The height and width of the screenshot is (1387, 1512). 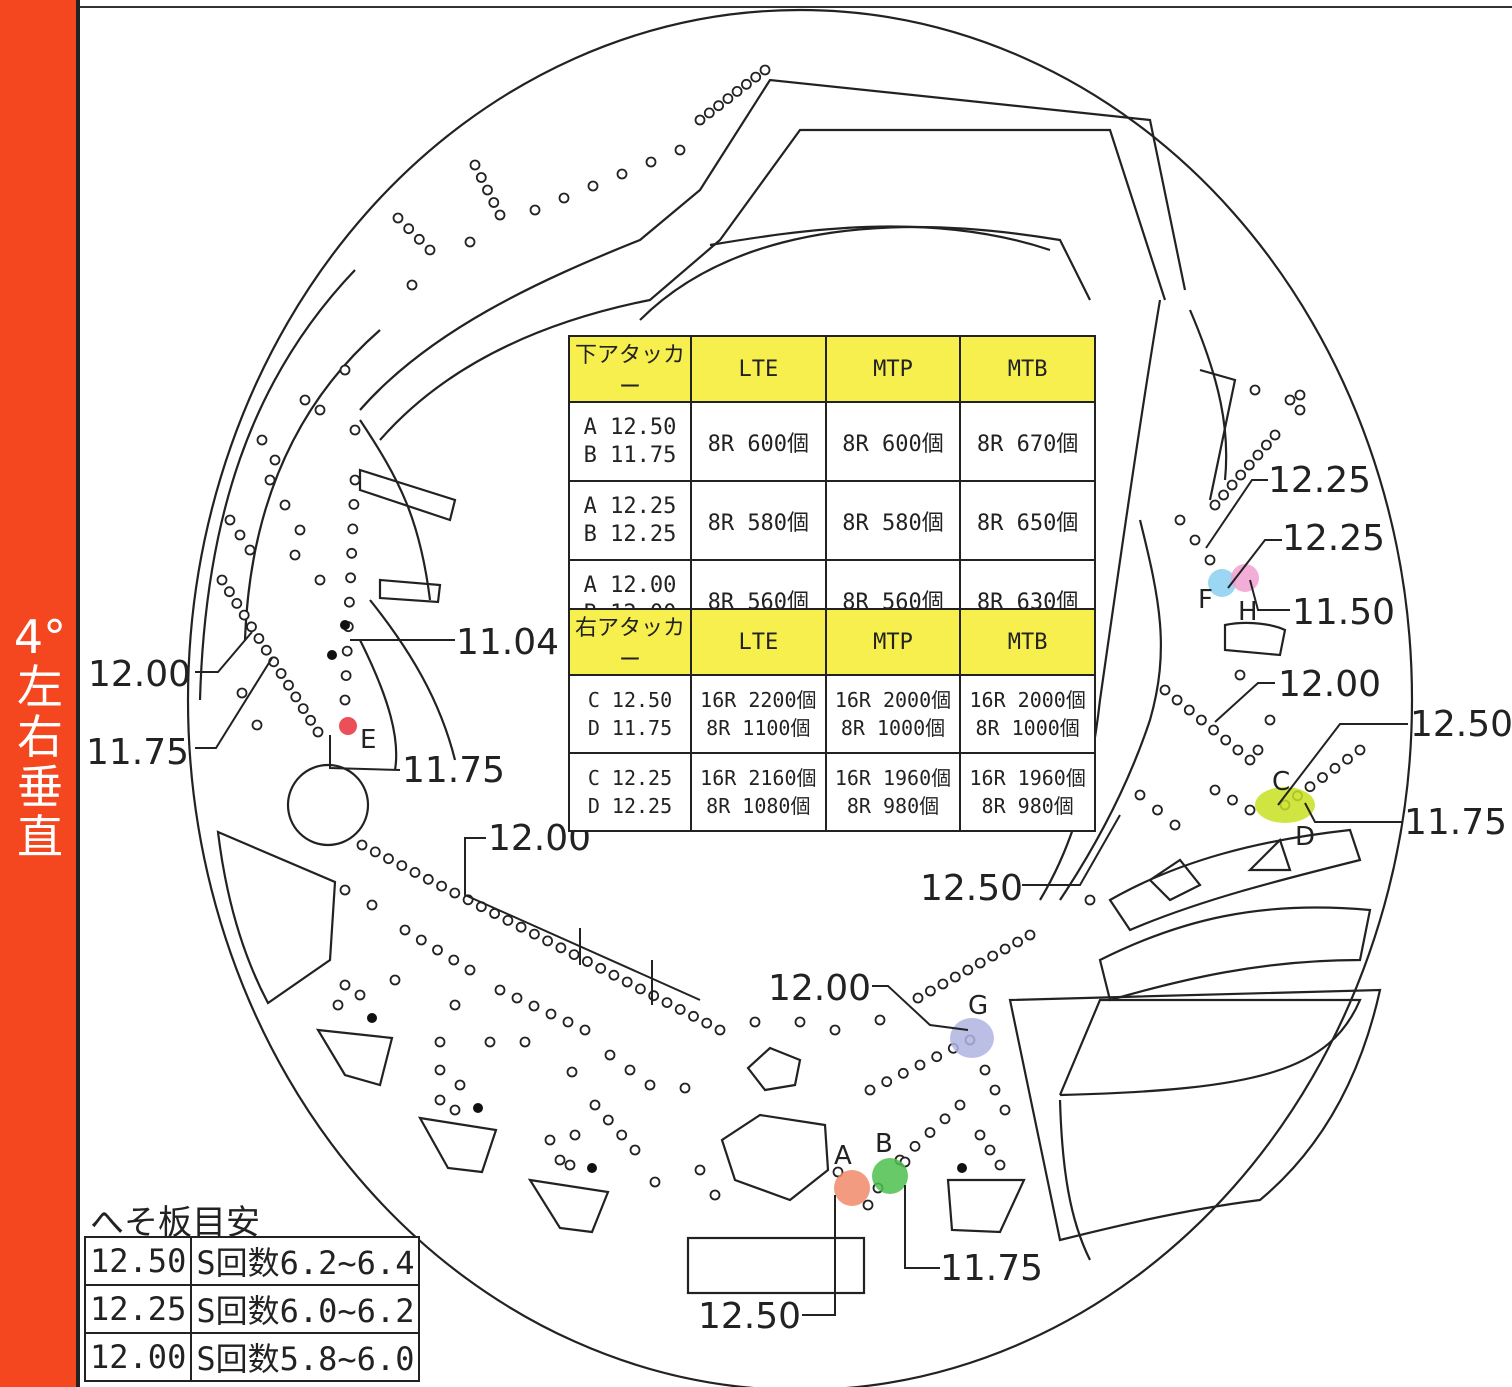 What do you see at coordinates (884, 1144) in the screenshot?
I see `point-label-b: B` at bounding box center [884, 1144].